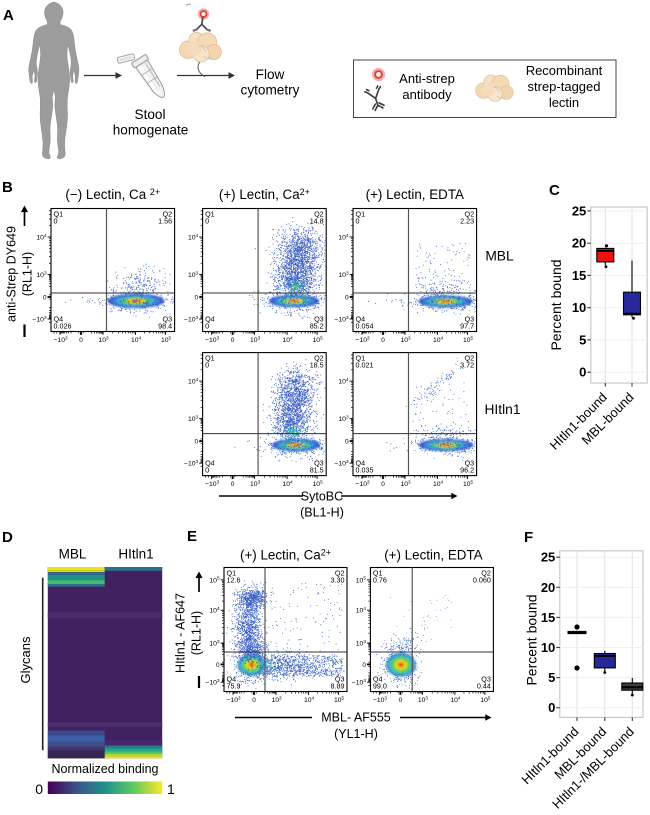  Describe the element at coordinates (482, 580) in the screenshot. I see `svg-text: 0.060` at that location.